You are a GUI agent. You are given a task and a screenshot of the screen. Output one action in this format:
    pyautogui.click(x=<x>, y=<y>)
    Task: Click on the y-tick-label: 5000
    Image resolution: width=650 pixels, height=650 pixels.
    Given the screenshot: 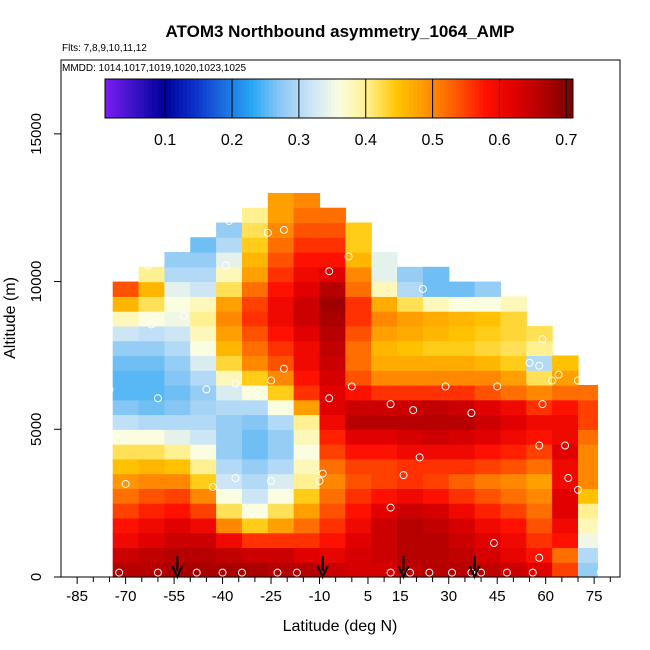 What is the action you would take?
    pyautogui.click(x=36, y=429)
    